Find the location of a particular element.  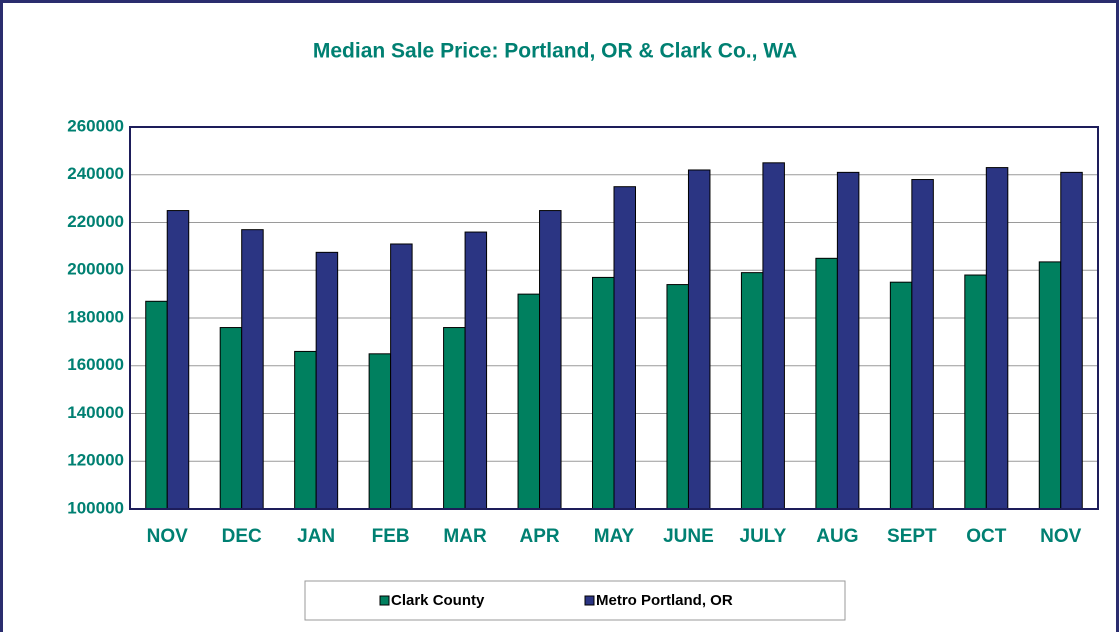

x-tick-label: SEPT is located at coordinates (912, 536).